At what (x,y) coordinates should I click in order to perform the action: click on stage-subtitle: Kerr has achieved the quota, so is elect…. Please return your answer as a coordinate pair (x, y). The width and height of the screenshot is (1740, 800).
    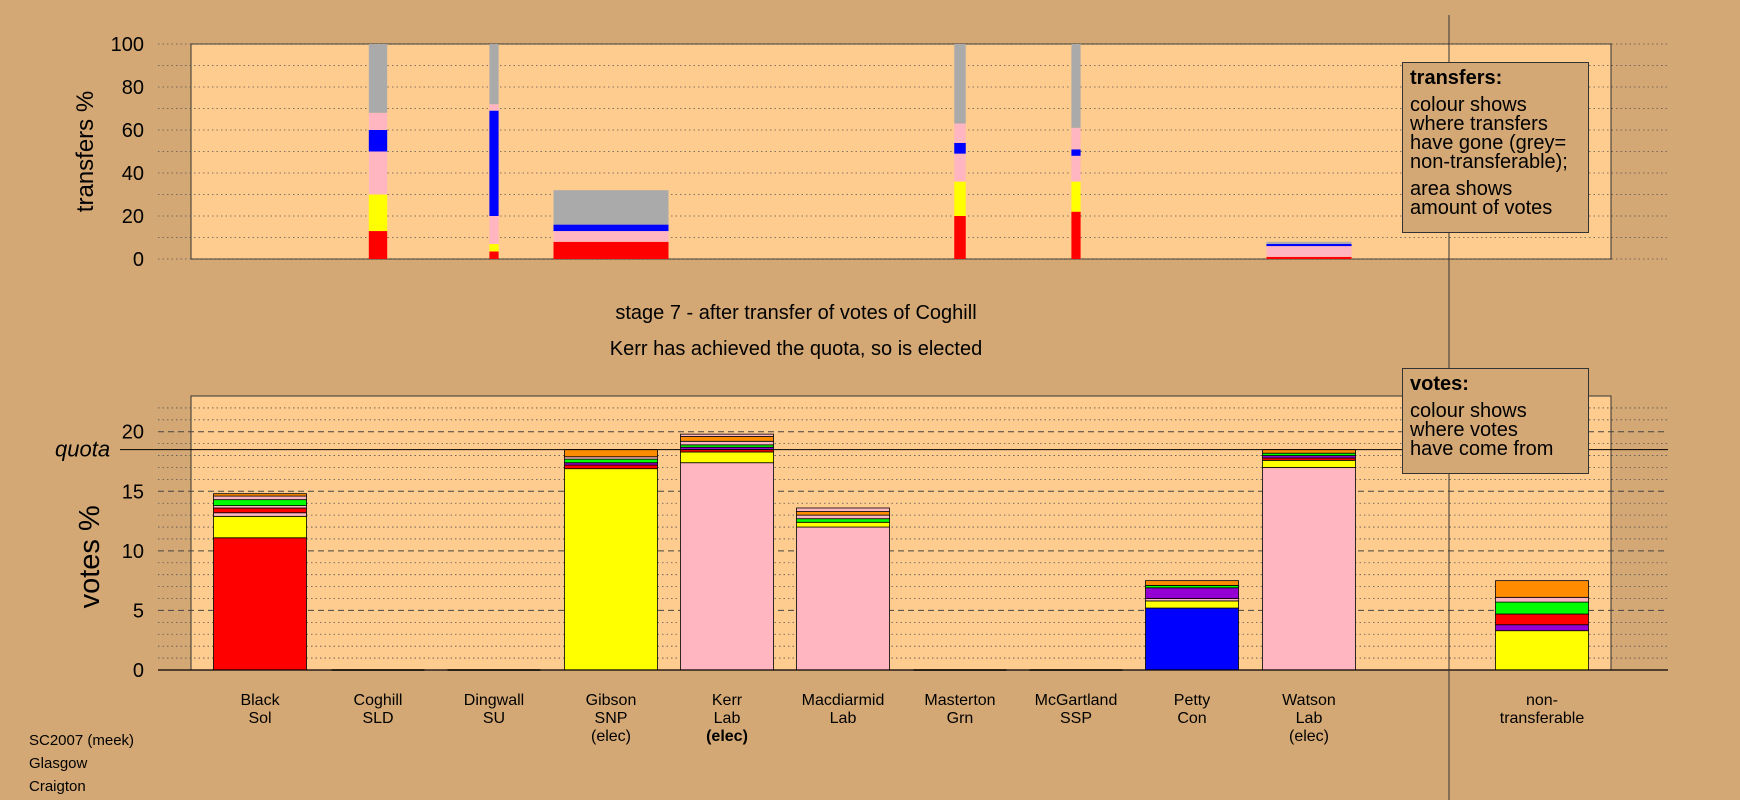
    Looking at the image, I should click on (796, 349).